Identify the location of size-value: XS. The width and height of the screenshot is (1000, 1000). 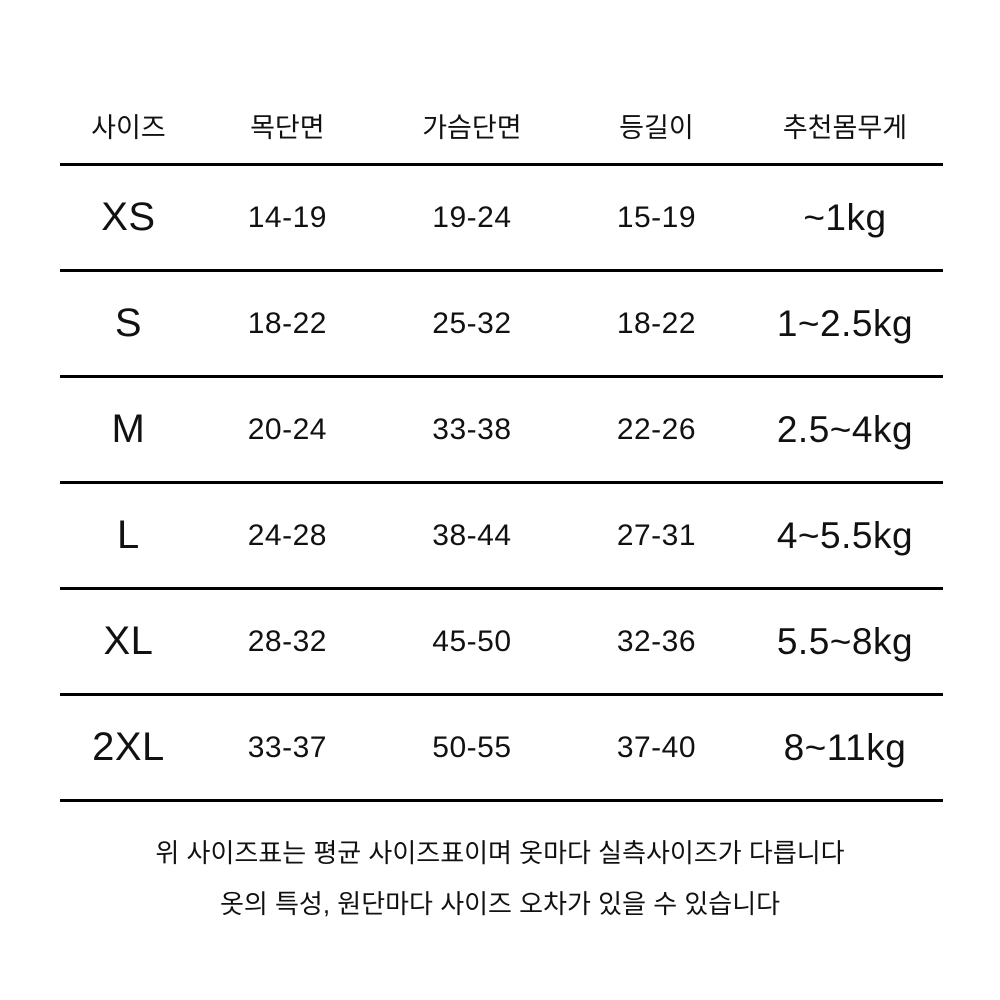
(128, 217).